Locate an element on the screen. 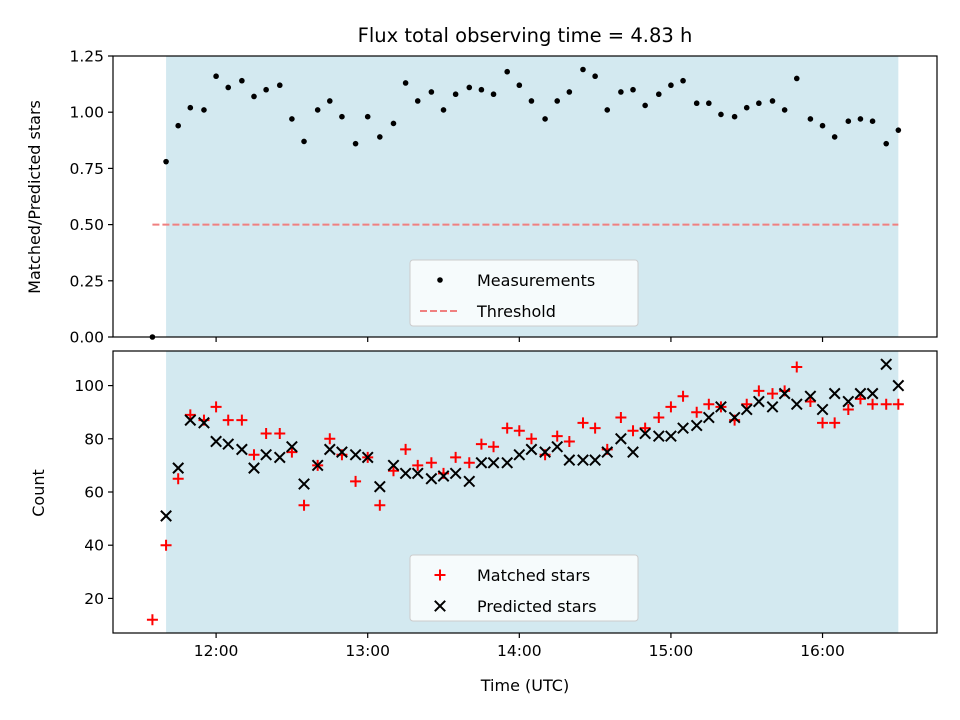 The image size is (960, 720). x-tick-label: 15:00 is located at coordinates (671, 651).